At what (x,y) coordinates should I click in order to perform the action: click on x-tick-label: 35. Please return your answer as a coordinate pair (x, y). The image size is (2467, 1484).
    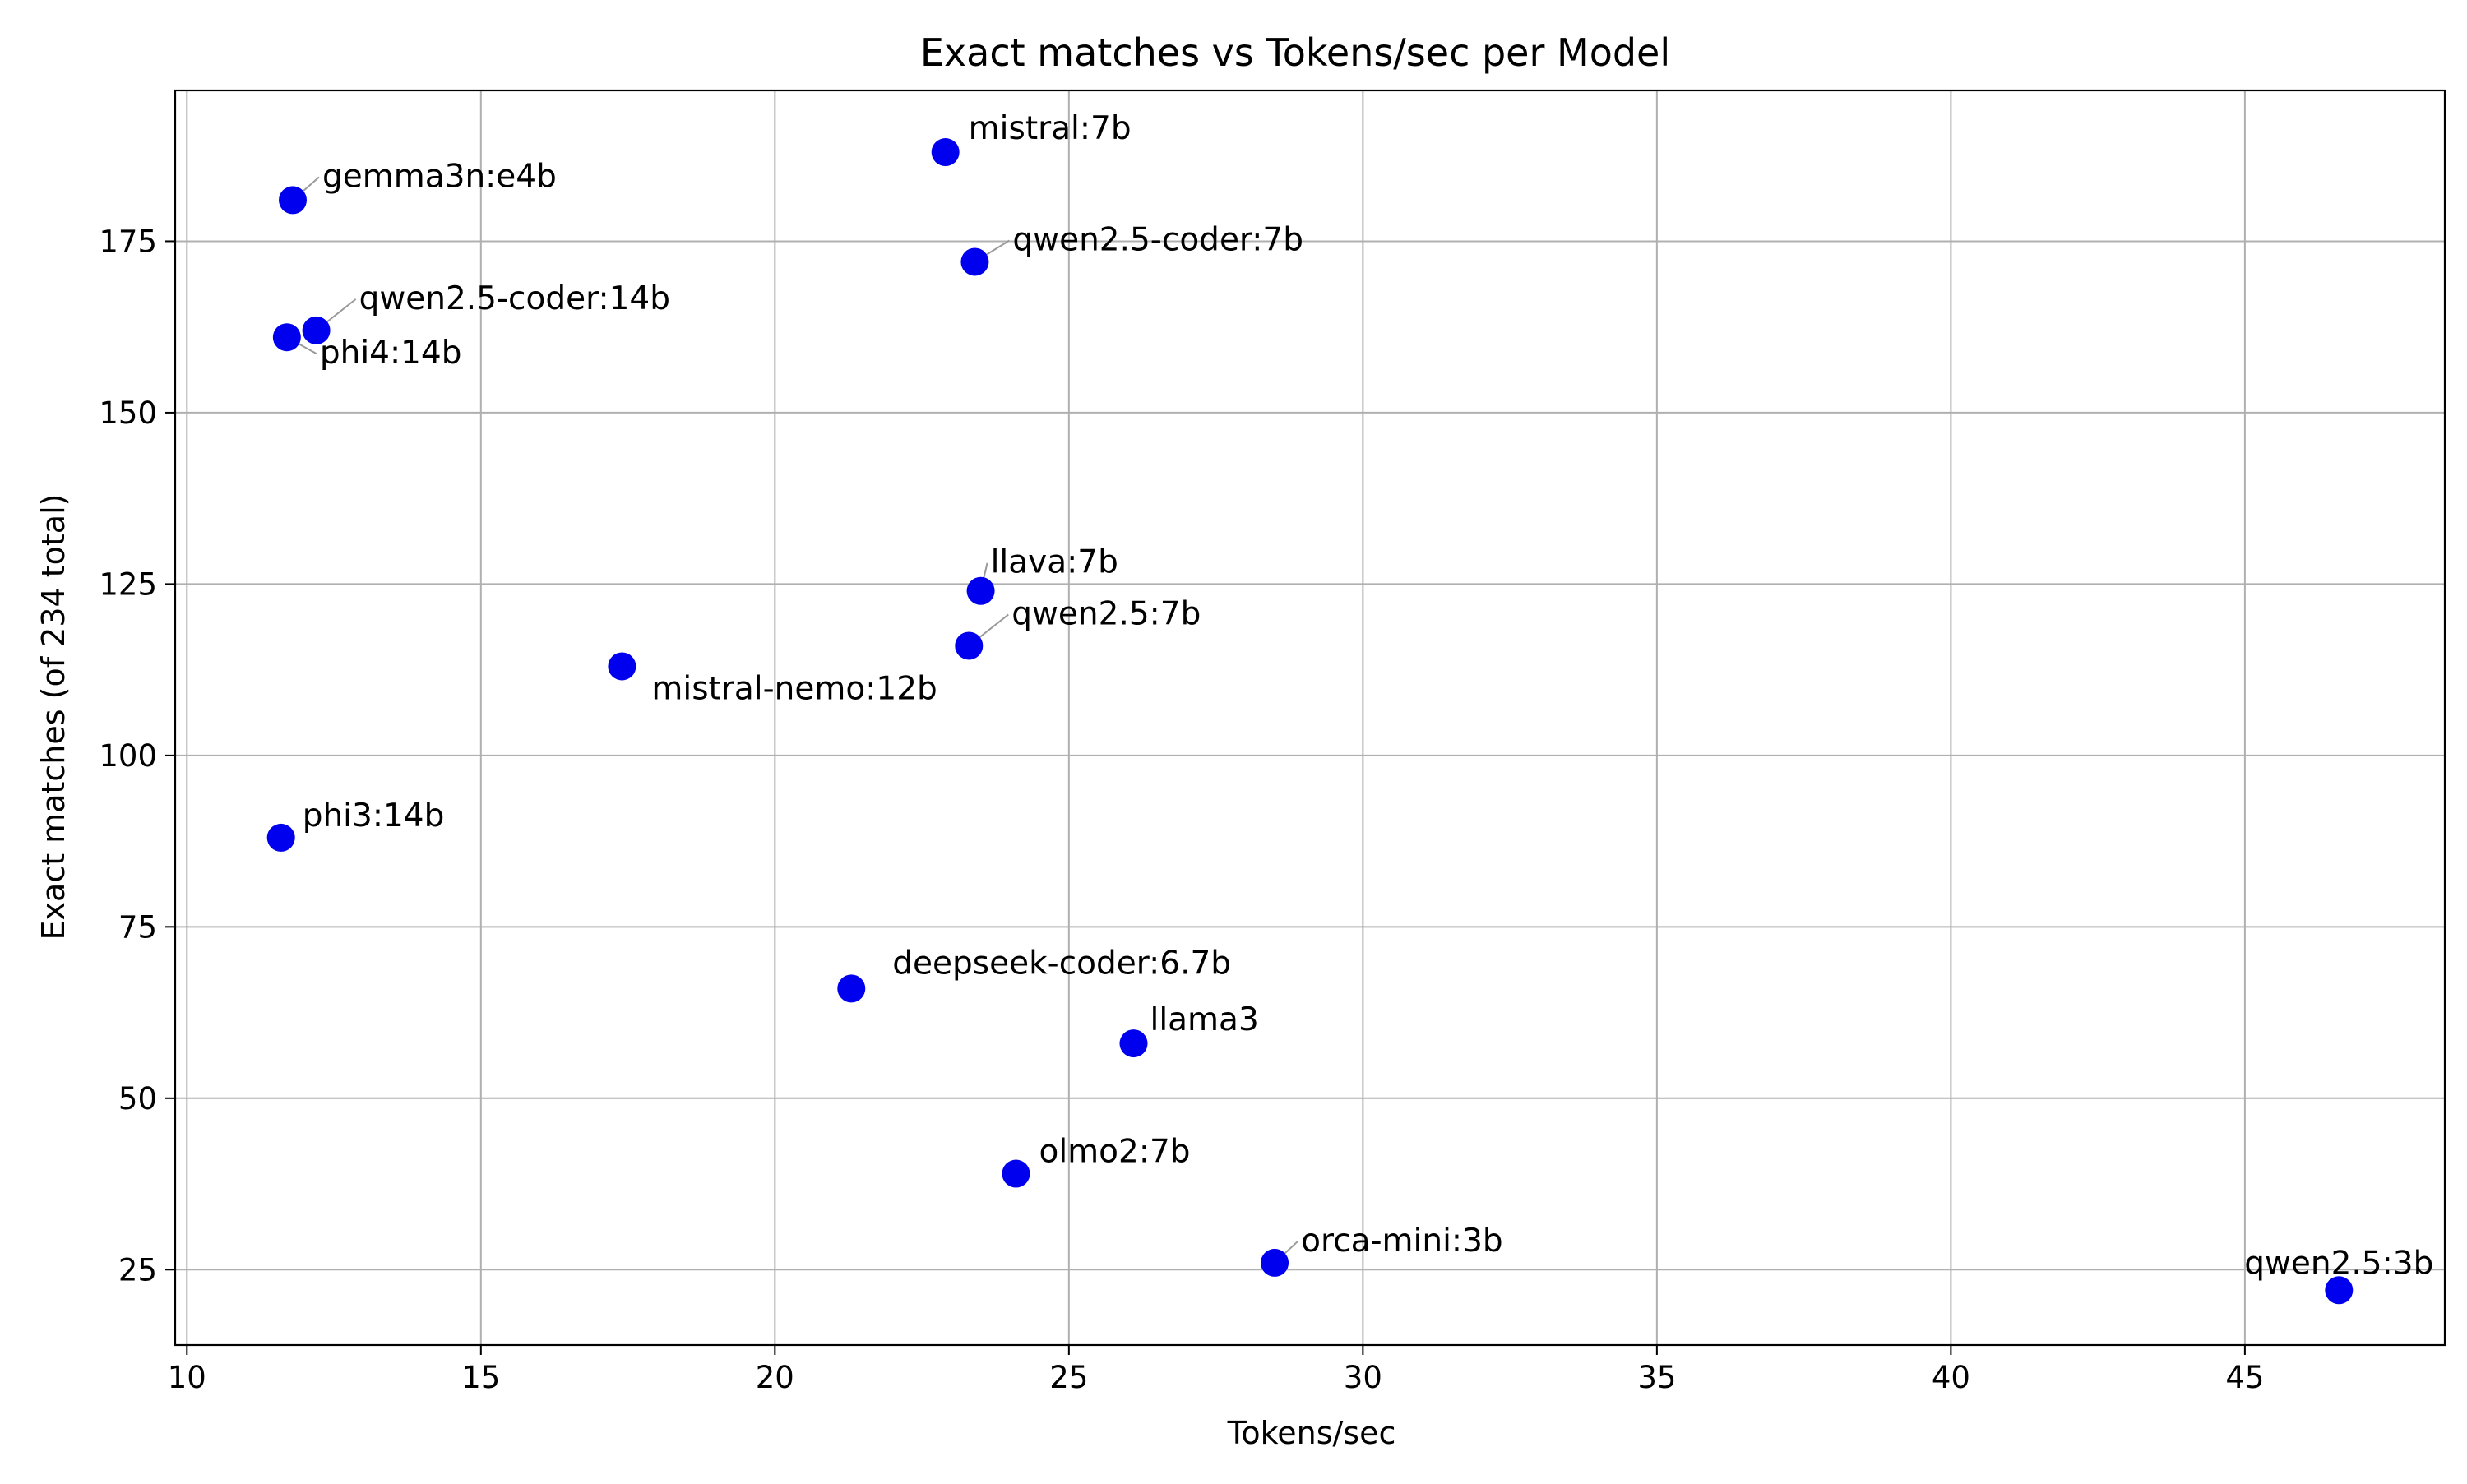
    Looking at the image, I should click on (1657, 1378).